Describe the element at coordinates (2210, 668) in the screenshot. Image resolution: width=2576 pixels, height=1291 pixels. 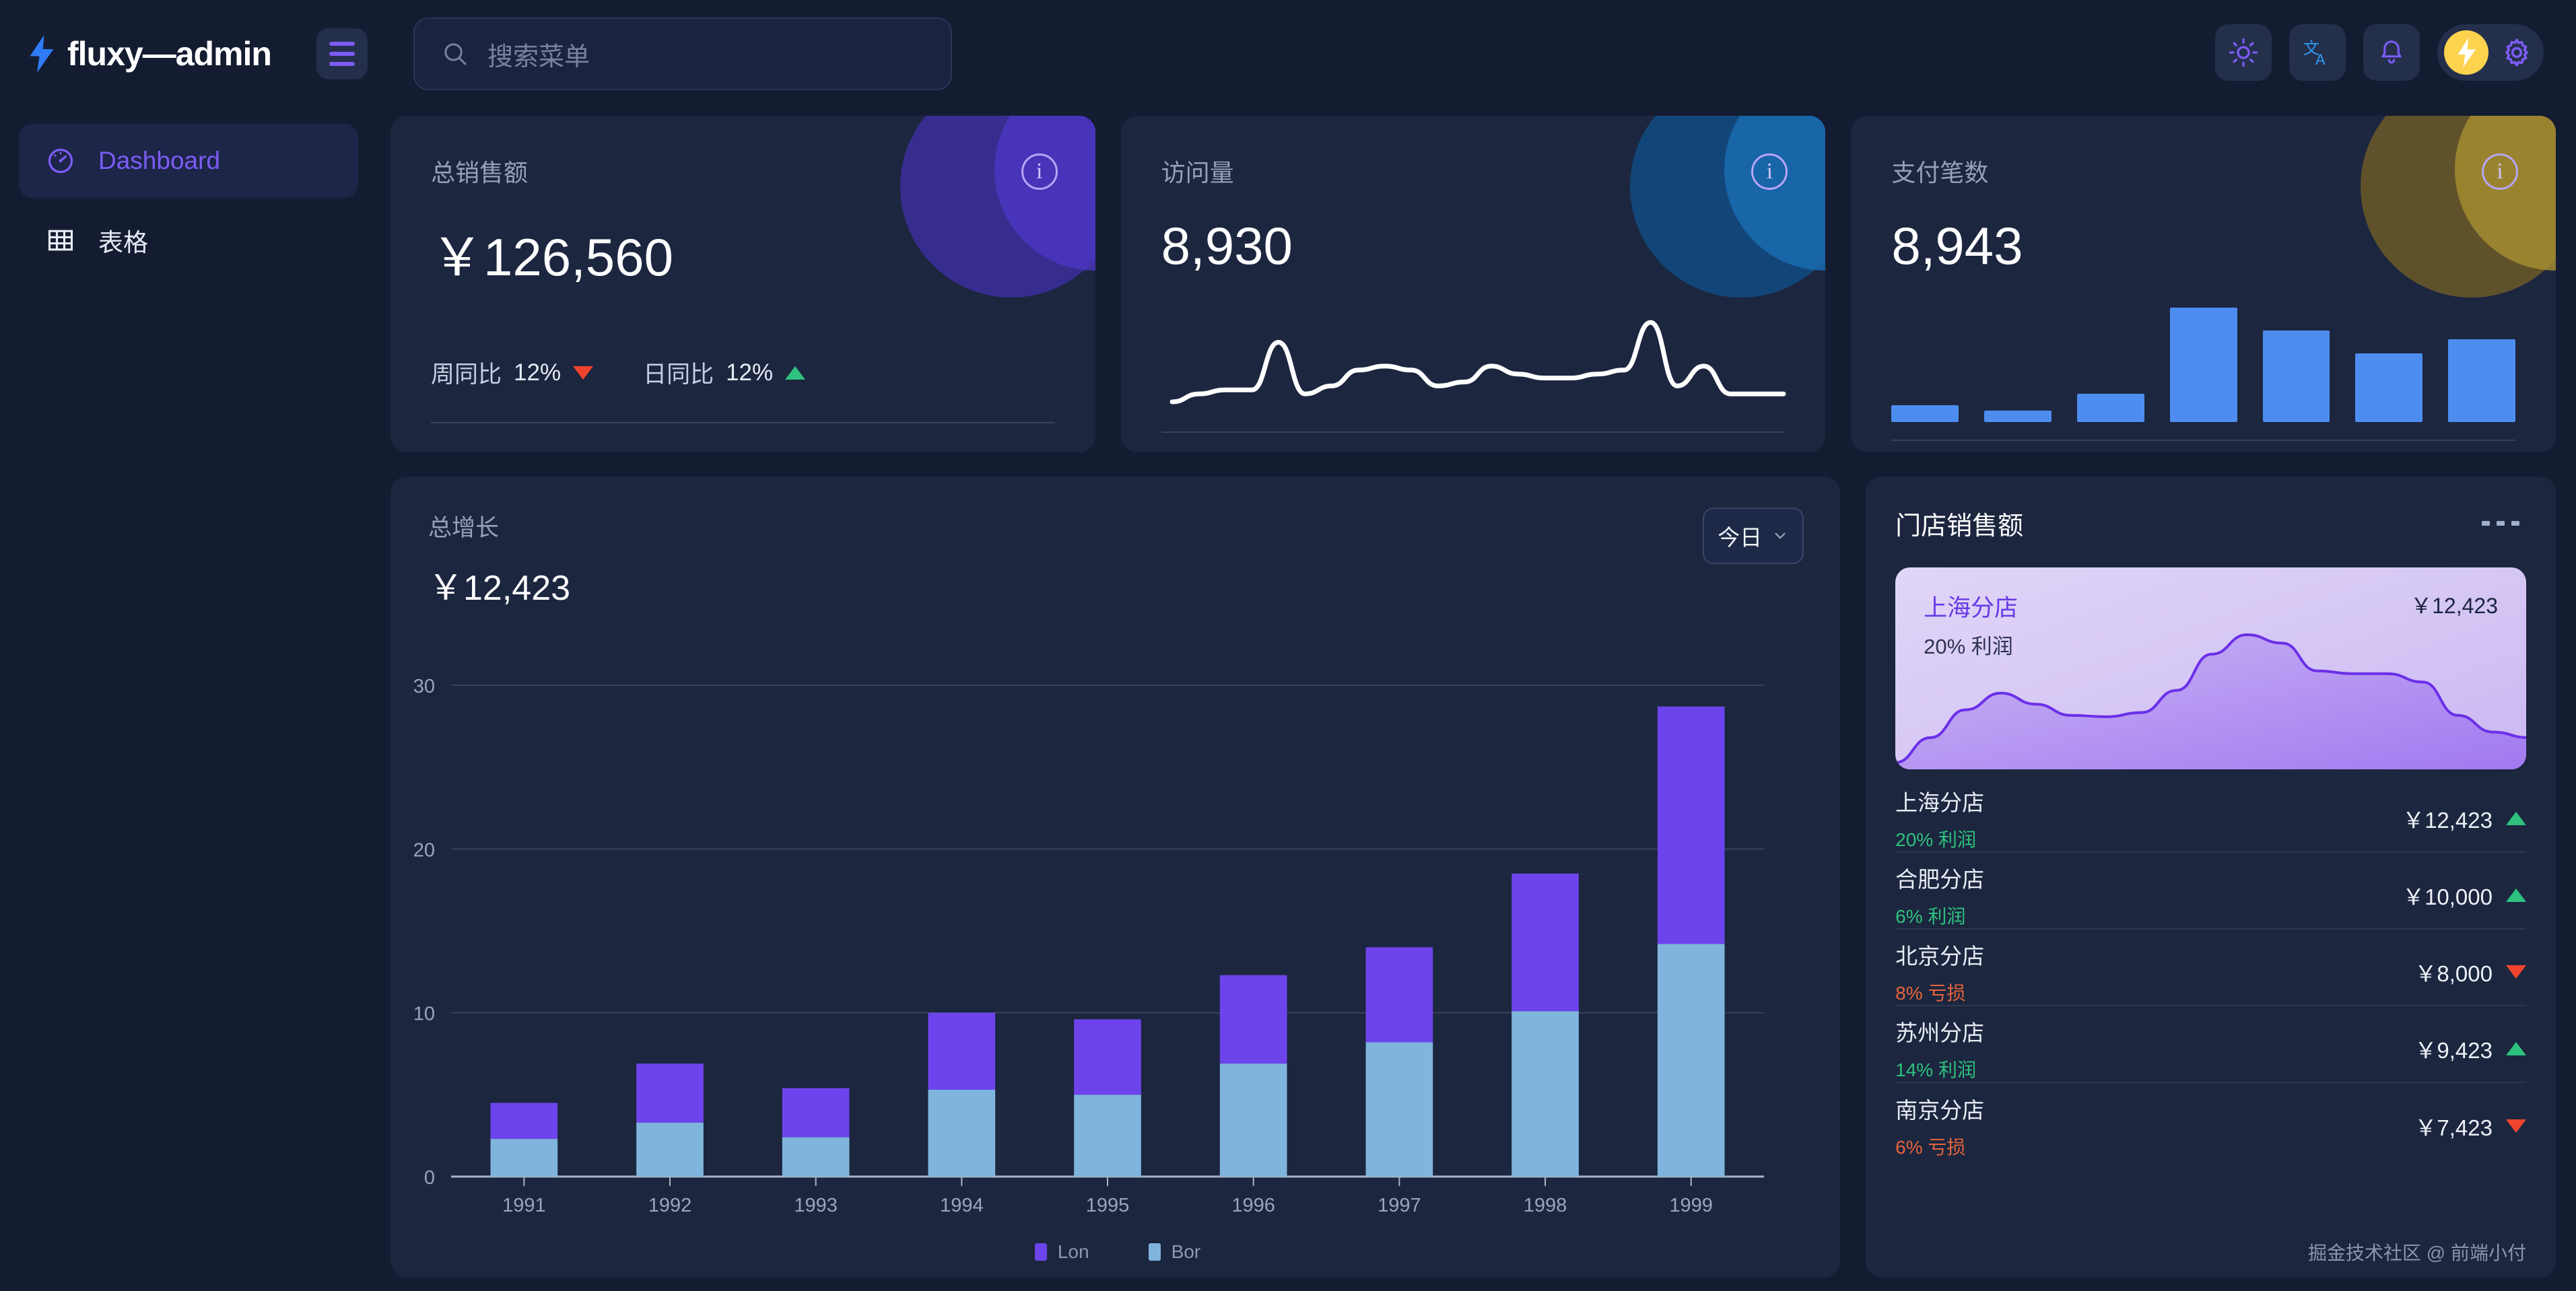
I see `featured-store: 上海分店 ￥12,423 20% 利润` at that location.